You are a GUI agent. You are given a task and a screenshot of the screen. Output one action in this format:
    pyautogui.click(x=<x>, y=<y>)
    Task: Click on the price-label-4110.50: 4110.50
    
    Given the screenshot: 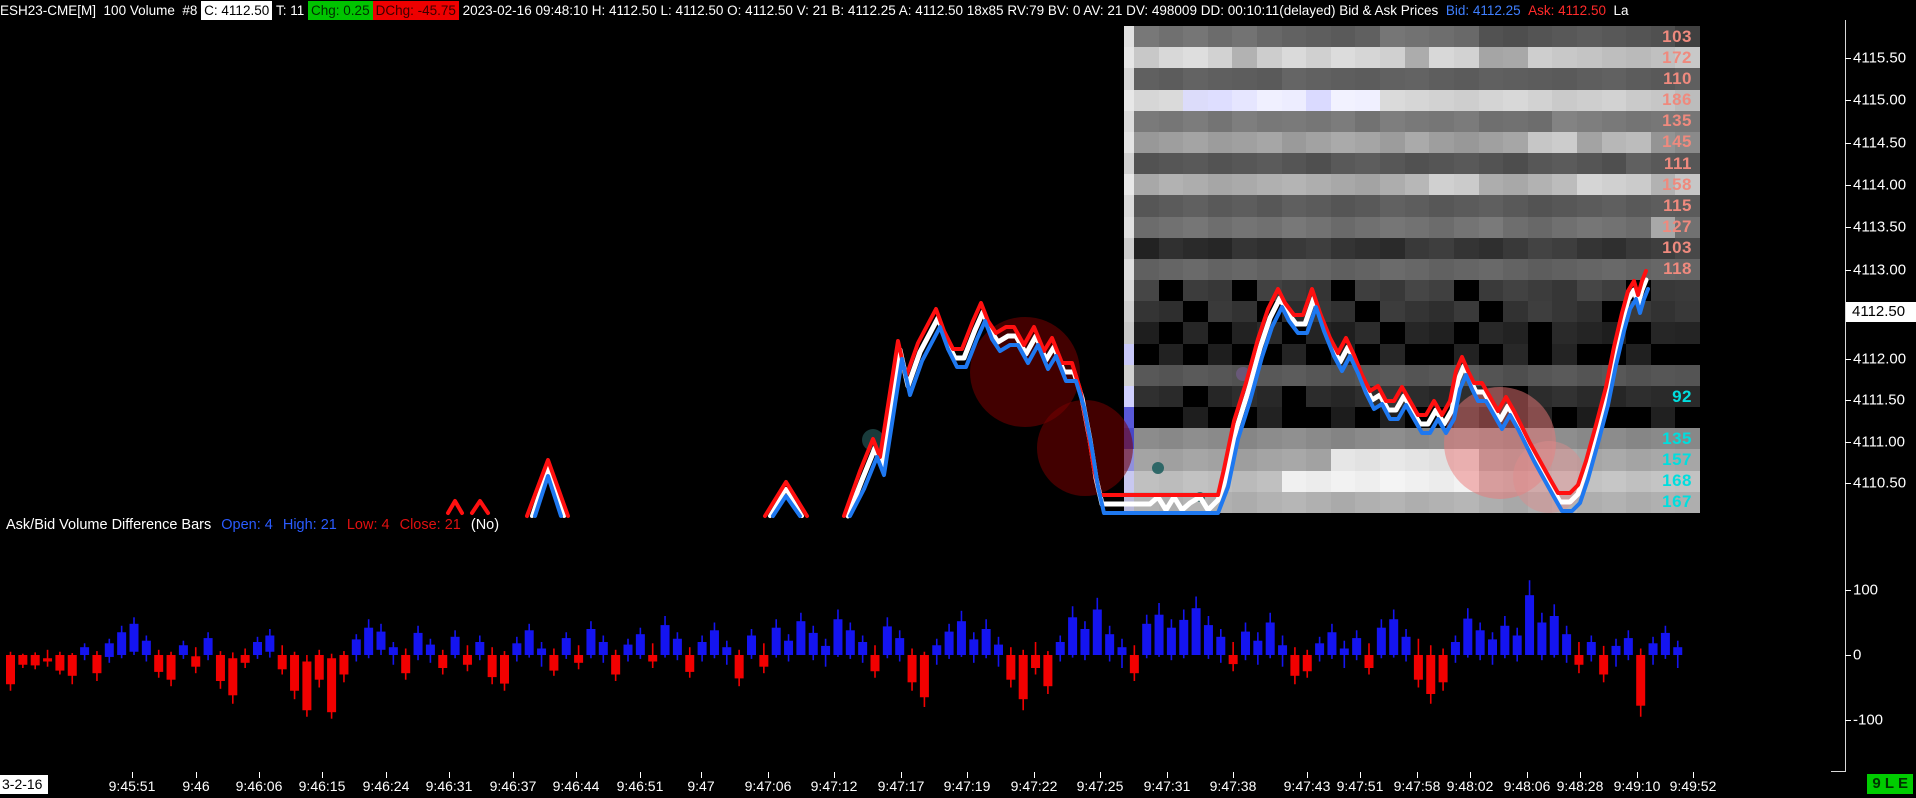 What is the action you would take?
    pyautogui.click(x=1880, y=483)
    